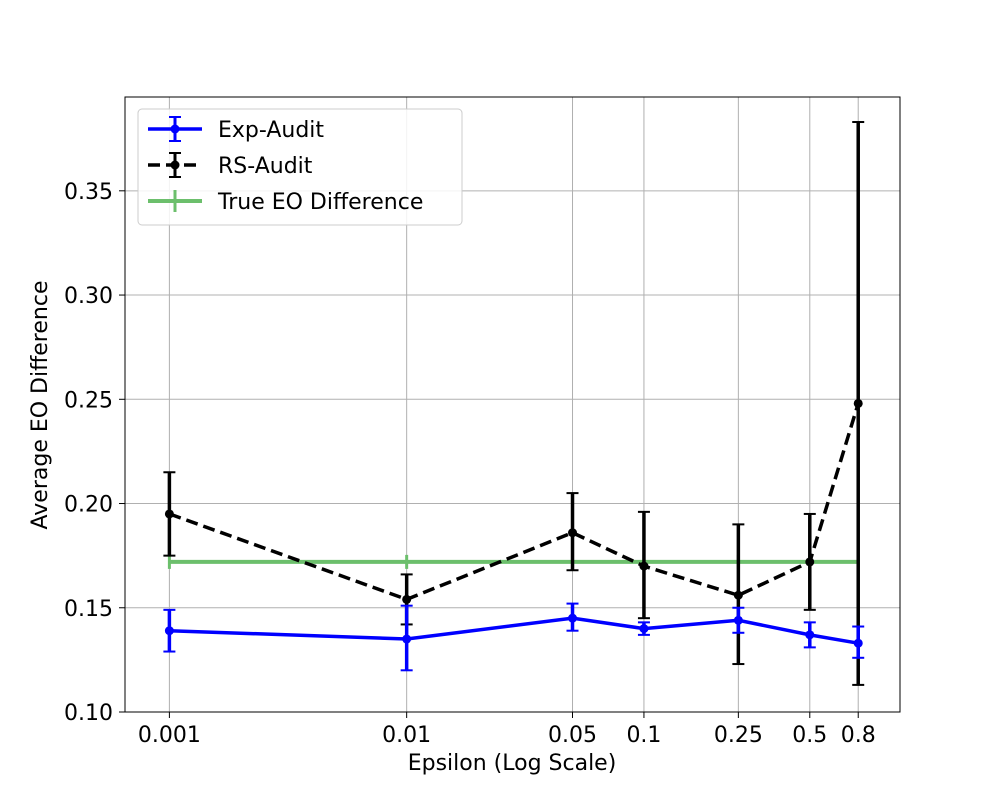 Image resolution: width=1000 pixels, height=800 pixels. I want to click on legend-item: RS-Audit, so click(230, 165).